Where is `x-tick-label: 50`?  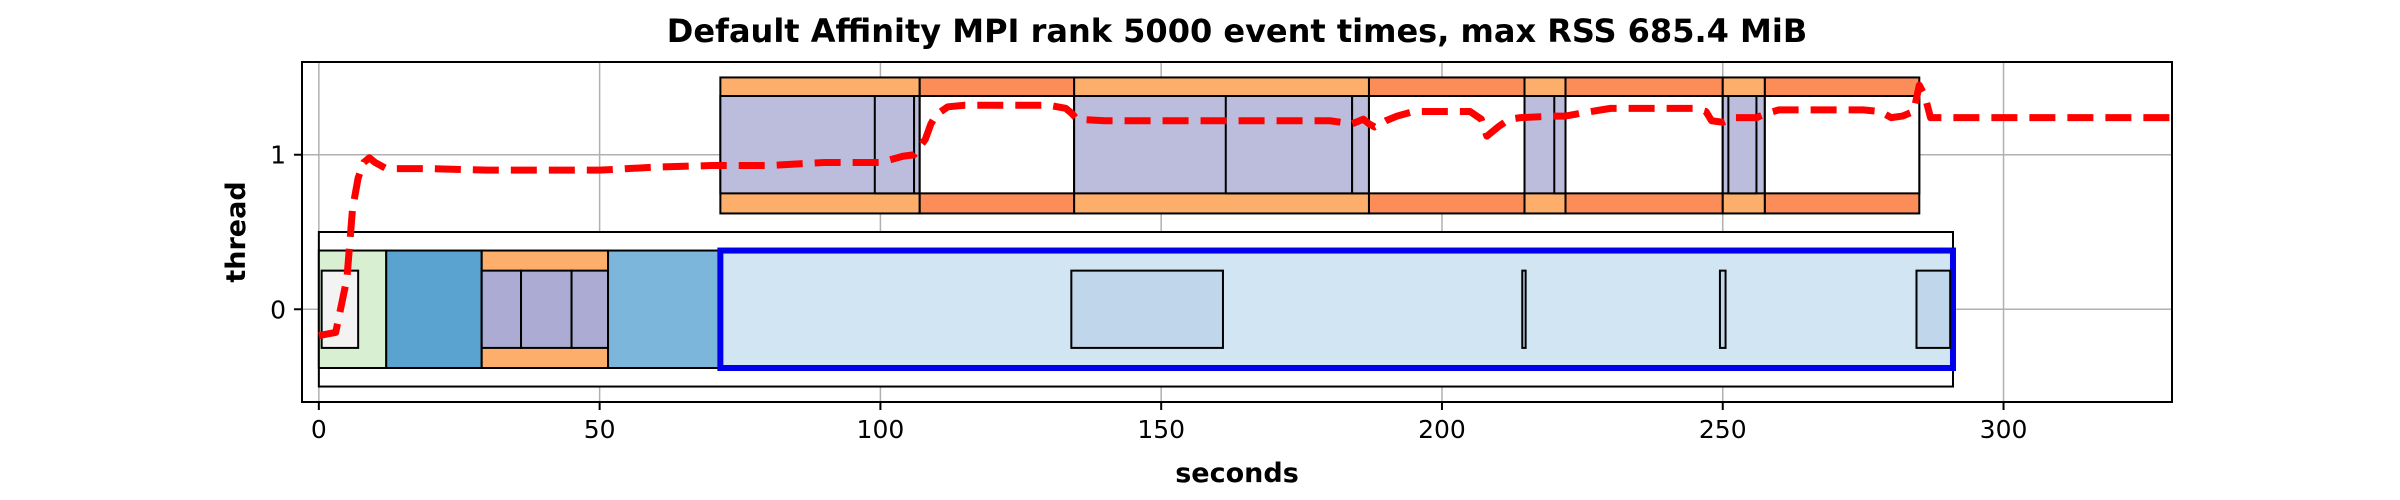
x-tick-label: 50 is located at coordinates (600, 429).